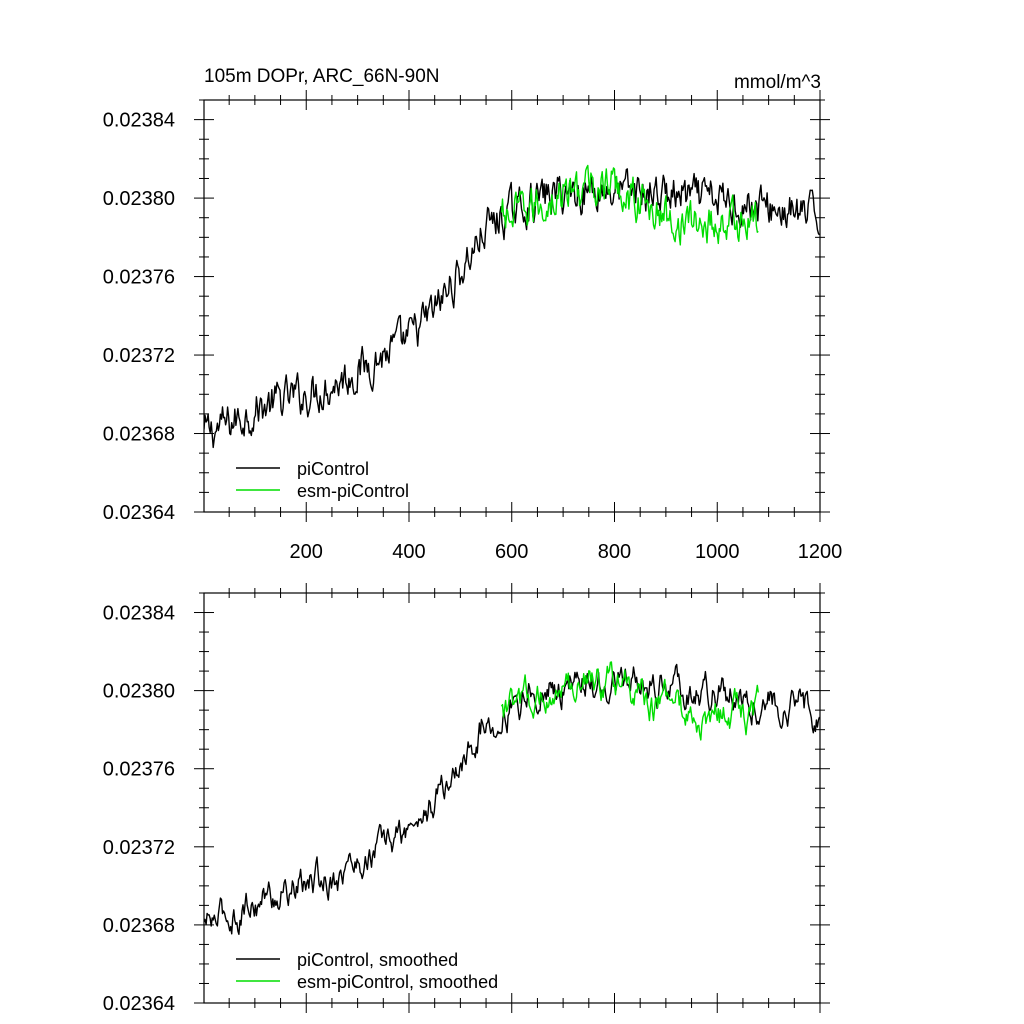  I want to click on series-line-esm-picontrol-smoothed, so click(629, 701).